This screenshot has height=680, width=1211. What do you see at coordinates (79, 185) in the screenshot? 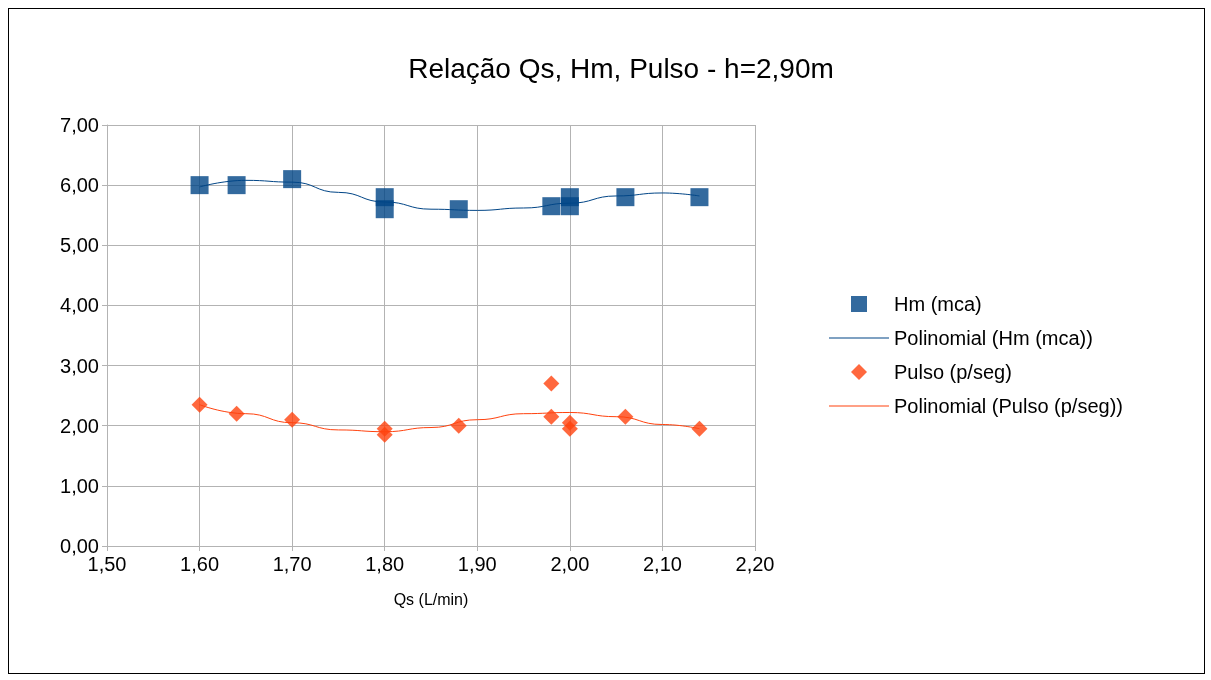
I see `y-tick-label: 6,00` at bounding box center [79, 185].